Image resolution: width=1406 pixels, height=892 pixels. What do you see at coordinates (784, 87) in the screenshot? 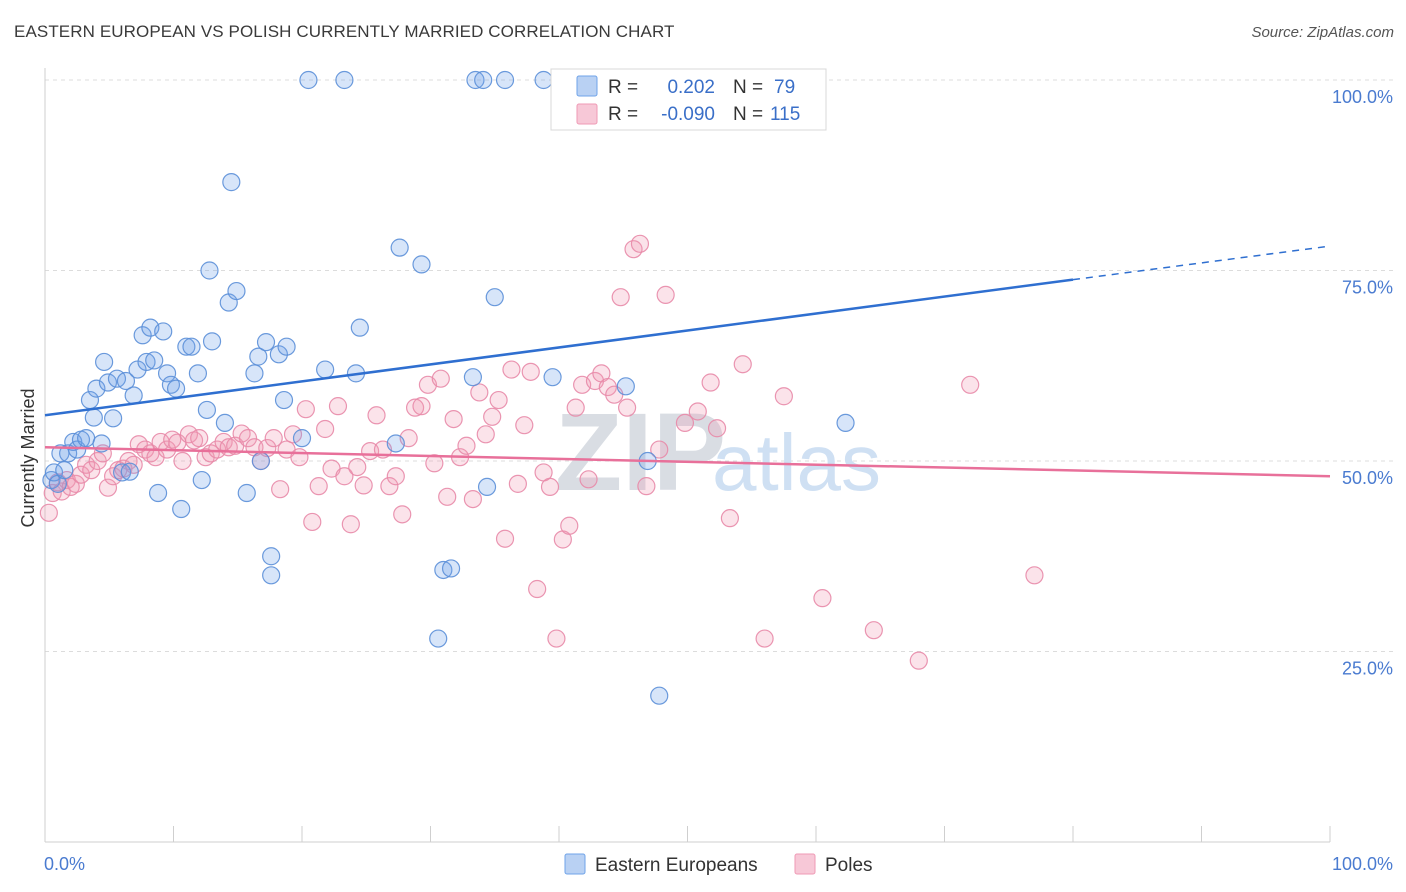
I see `legend-n-value-1: 79` at bounding box center [784, 87].